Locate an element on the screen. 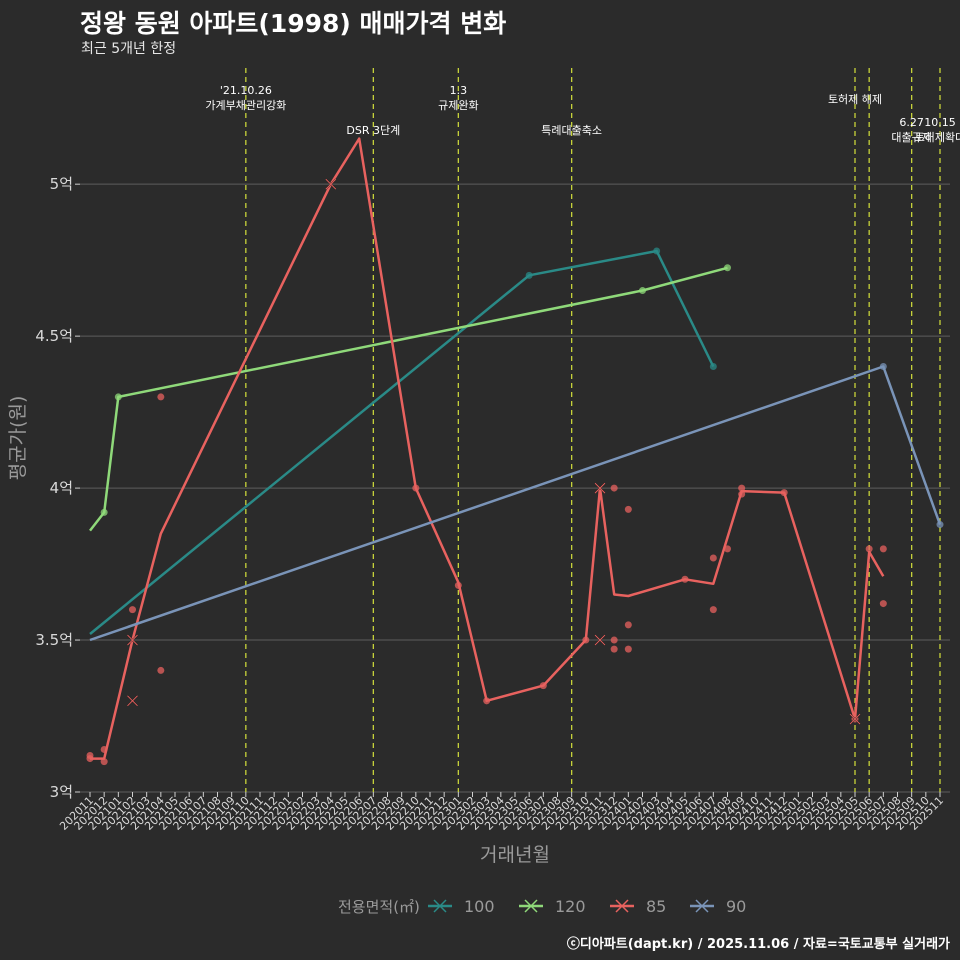 Image resolution: width=960 pixels, height=960 pixels. y-axis-title: 평균가(원) is located at coordinates (18, 438).